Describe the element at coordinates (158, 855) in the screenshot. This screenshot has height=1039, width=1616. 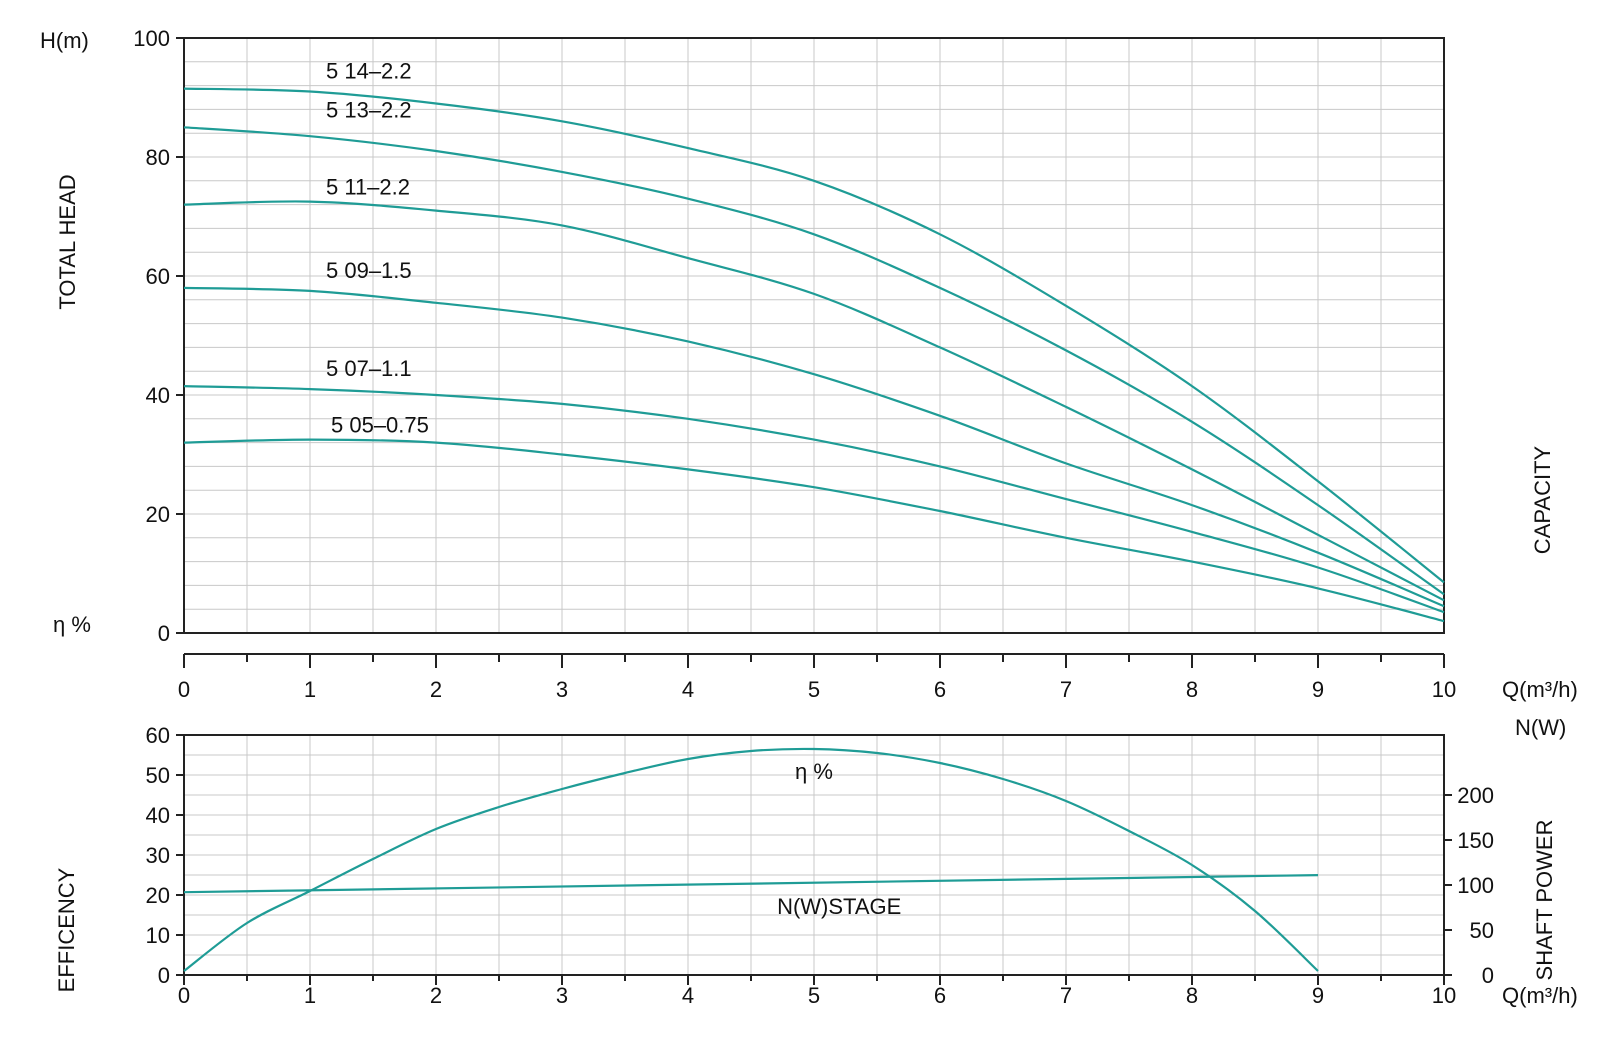
I see `y-tick-label: 30` at that location.